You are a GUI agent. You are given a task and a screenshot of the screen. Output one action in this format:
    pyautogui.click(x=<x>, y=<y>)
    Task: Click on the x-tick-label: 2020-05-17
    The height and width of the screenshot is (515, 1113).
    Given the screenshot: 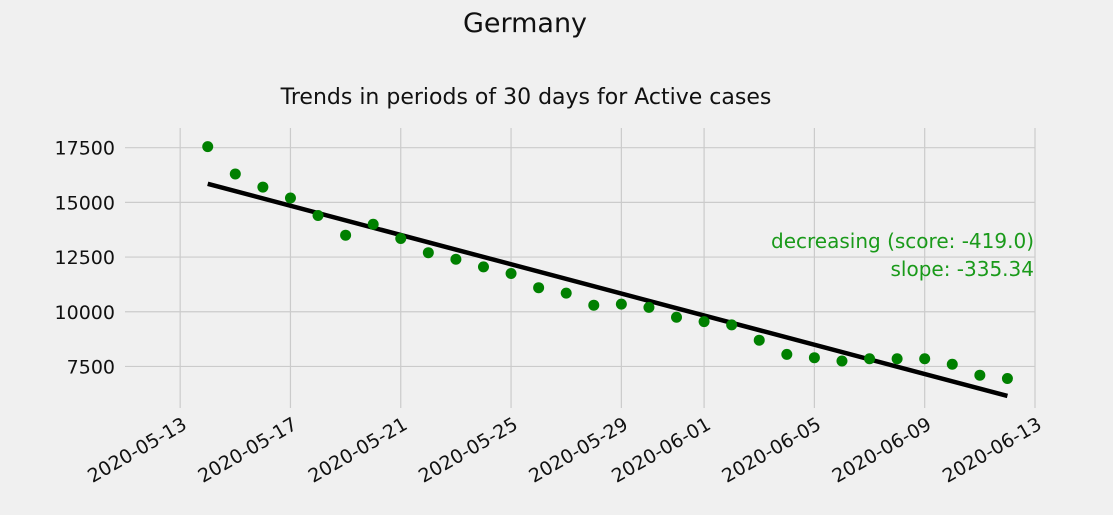 What is the action you would take?
    pyautogui.click(x=247, y=450)
    